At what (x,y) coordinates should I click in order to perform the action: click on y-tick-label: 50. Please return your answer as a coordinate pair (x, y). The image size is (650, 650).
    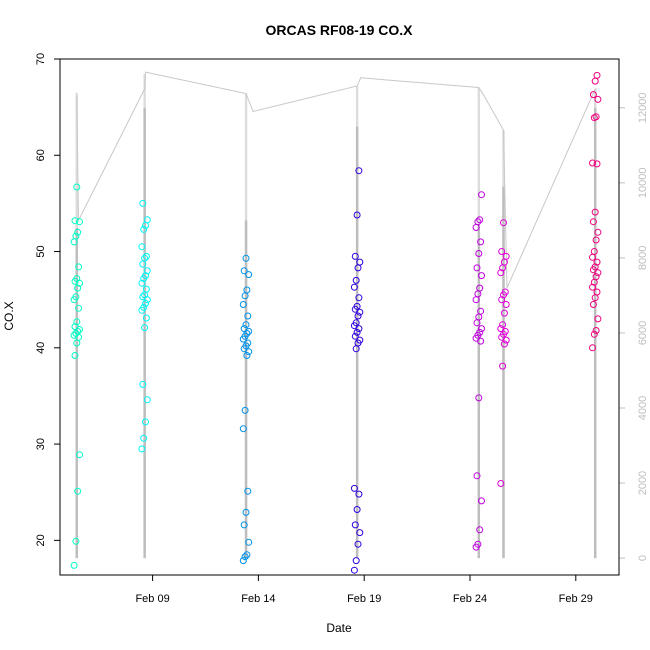
    Looking at the image, I should click on (41, 251).